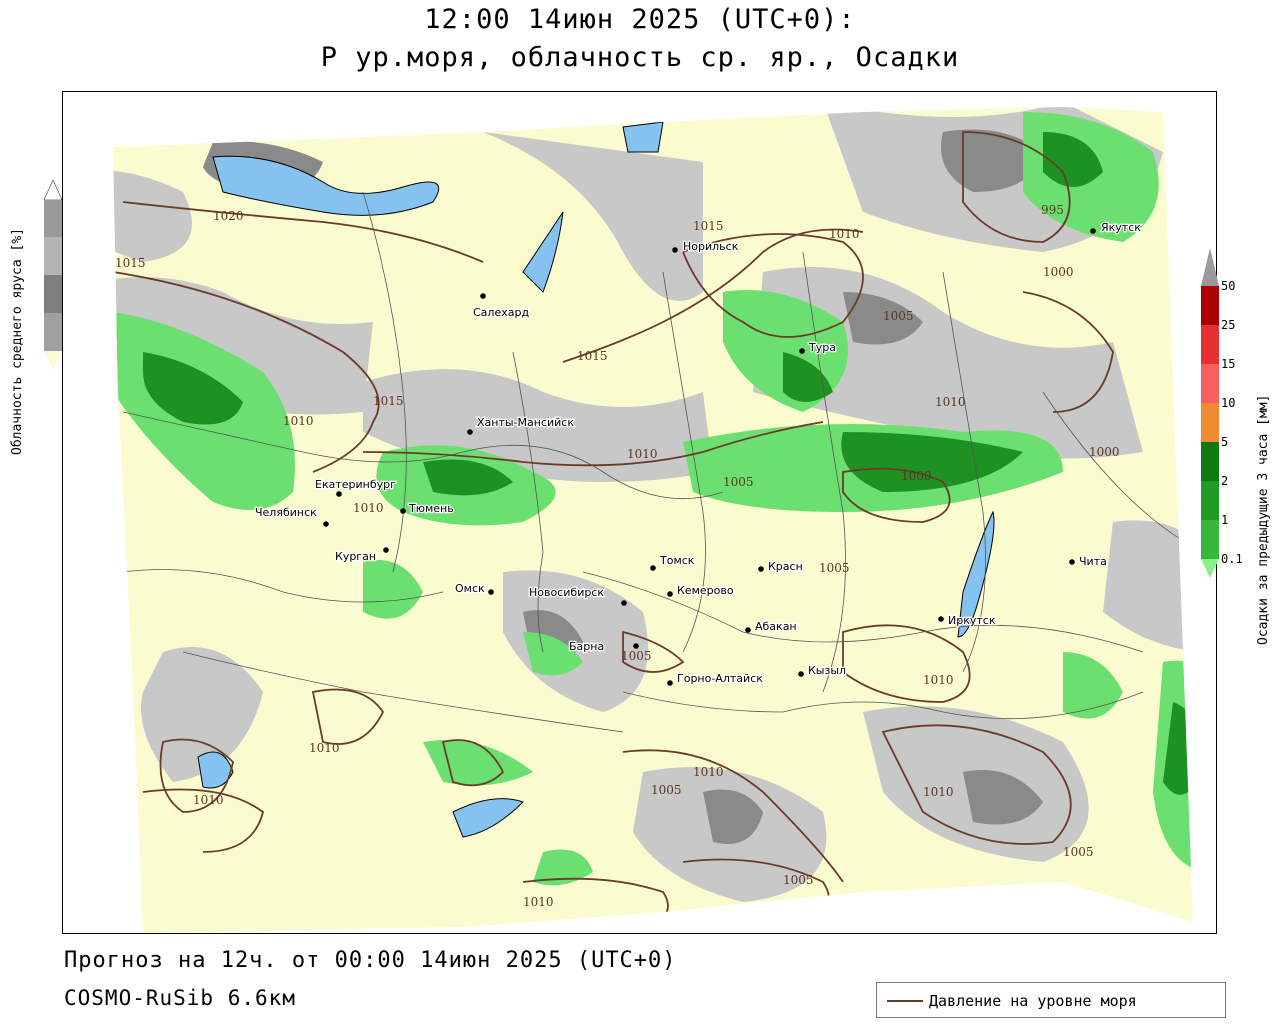 The height and width of the screenshot is (1024, 1280). I want to click on city-label: Красн, so click(785, 566).